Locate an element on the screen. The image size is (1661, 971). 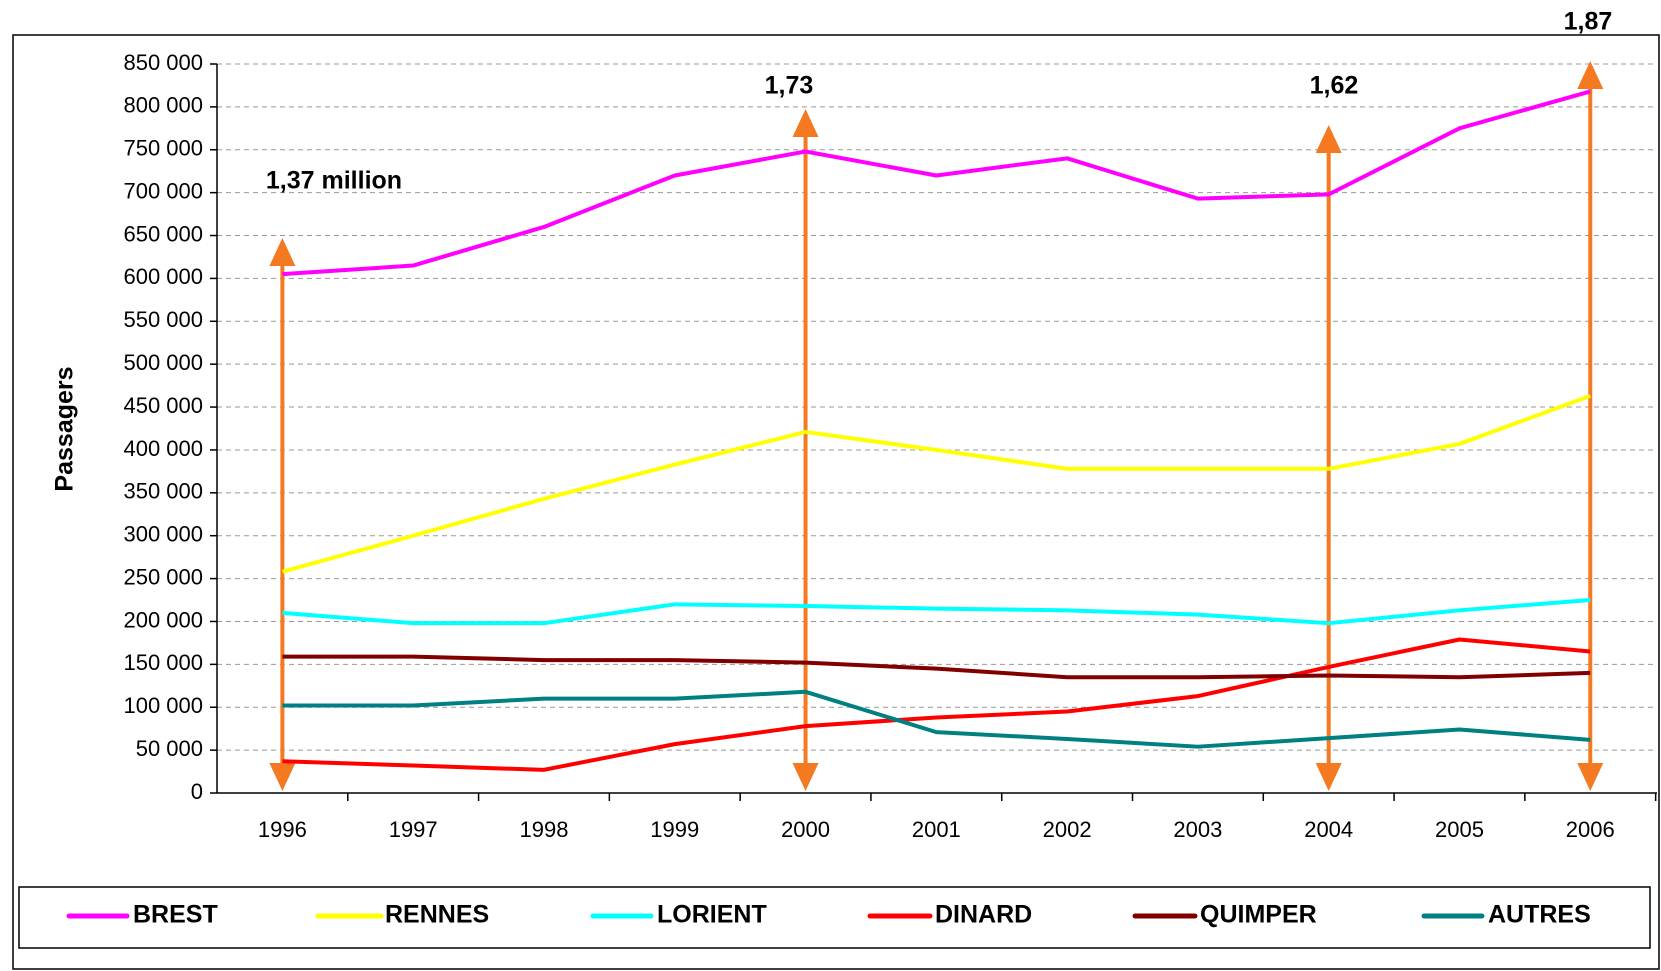
legend-label: QUIMPER is located at coordinates (1258, 915).